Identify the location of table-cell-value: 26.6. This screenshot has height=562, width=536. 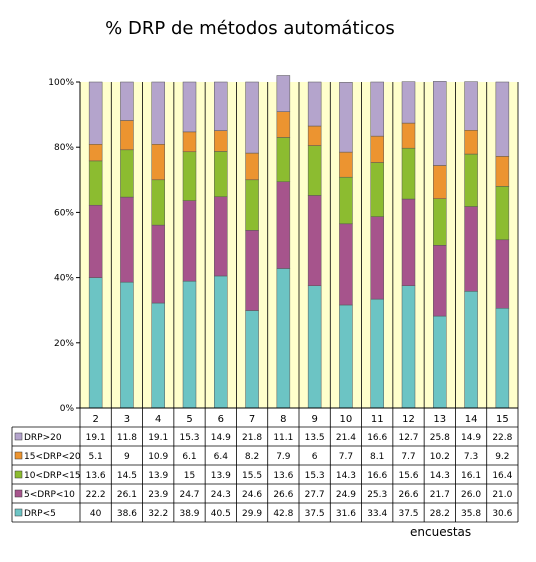
(408, 495).